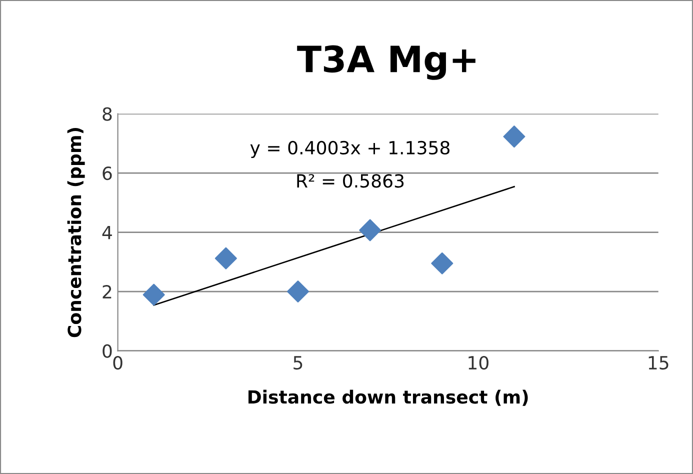 The height and width of the screenshot is (474, 693). Describe the element at coordinates (107, 351) in the screenshot. I see `y-tick-label: 0` at that location.